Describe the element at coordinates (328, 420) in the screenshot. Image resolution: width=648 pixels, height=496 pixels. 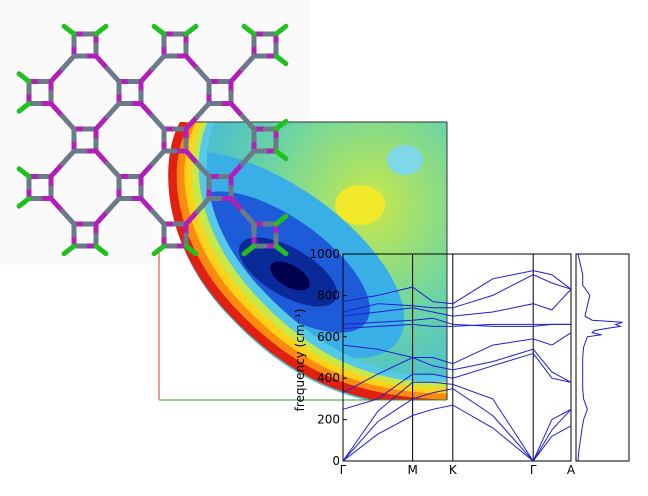
I see `y-tick-label: 200` at that location.